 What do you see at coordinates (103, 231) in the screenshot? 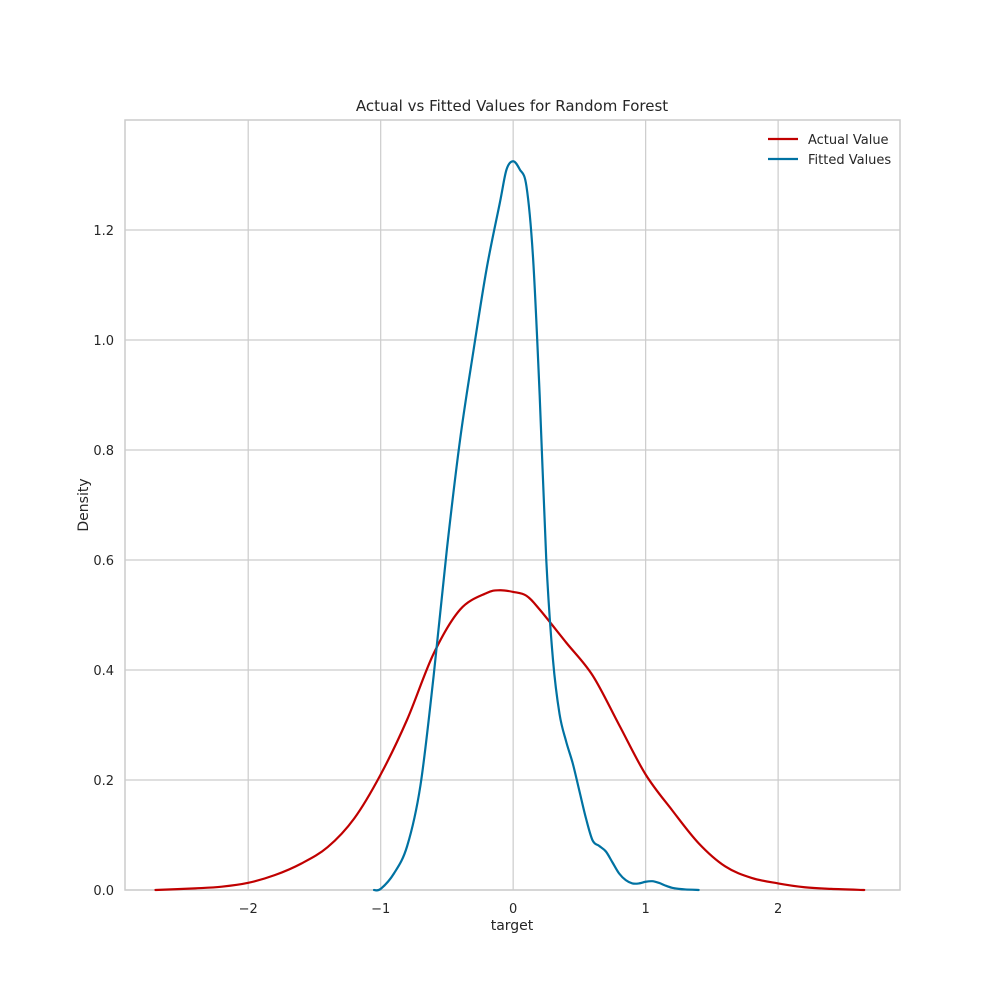
I see `y-tick-label: 1.2` at bounding box center [103, 231].